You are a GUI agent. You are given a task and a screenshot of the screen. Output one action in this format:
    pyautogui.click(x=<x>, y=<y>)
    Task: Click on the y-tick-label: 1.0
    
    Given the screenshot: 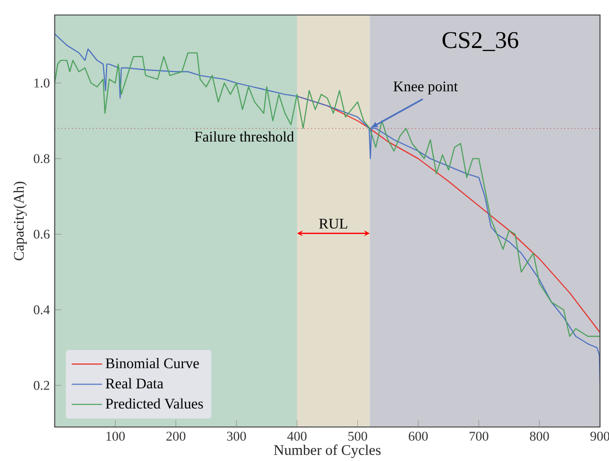 What is the action you would take?
    pyautogui.click(x=42, y=83)
    